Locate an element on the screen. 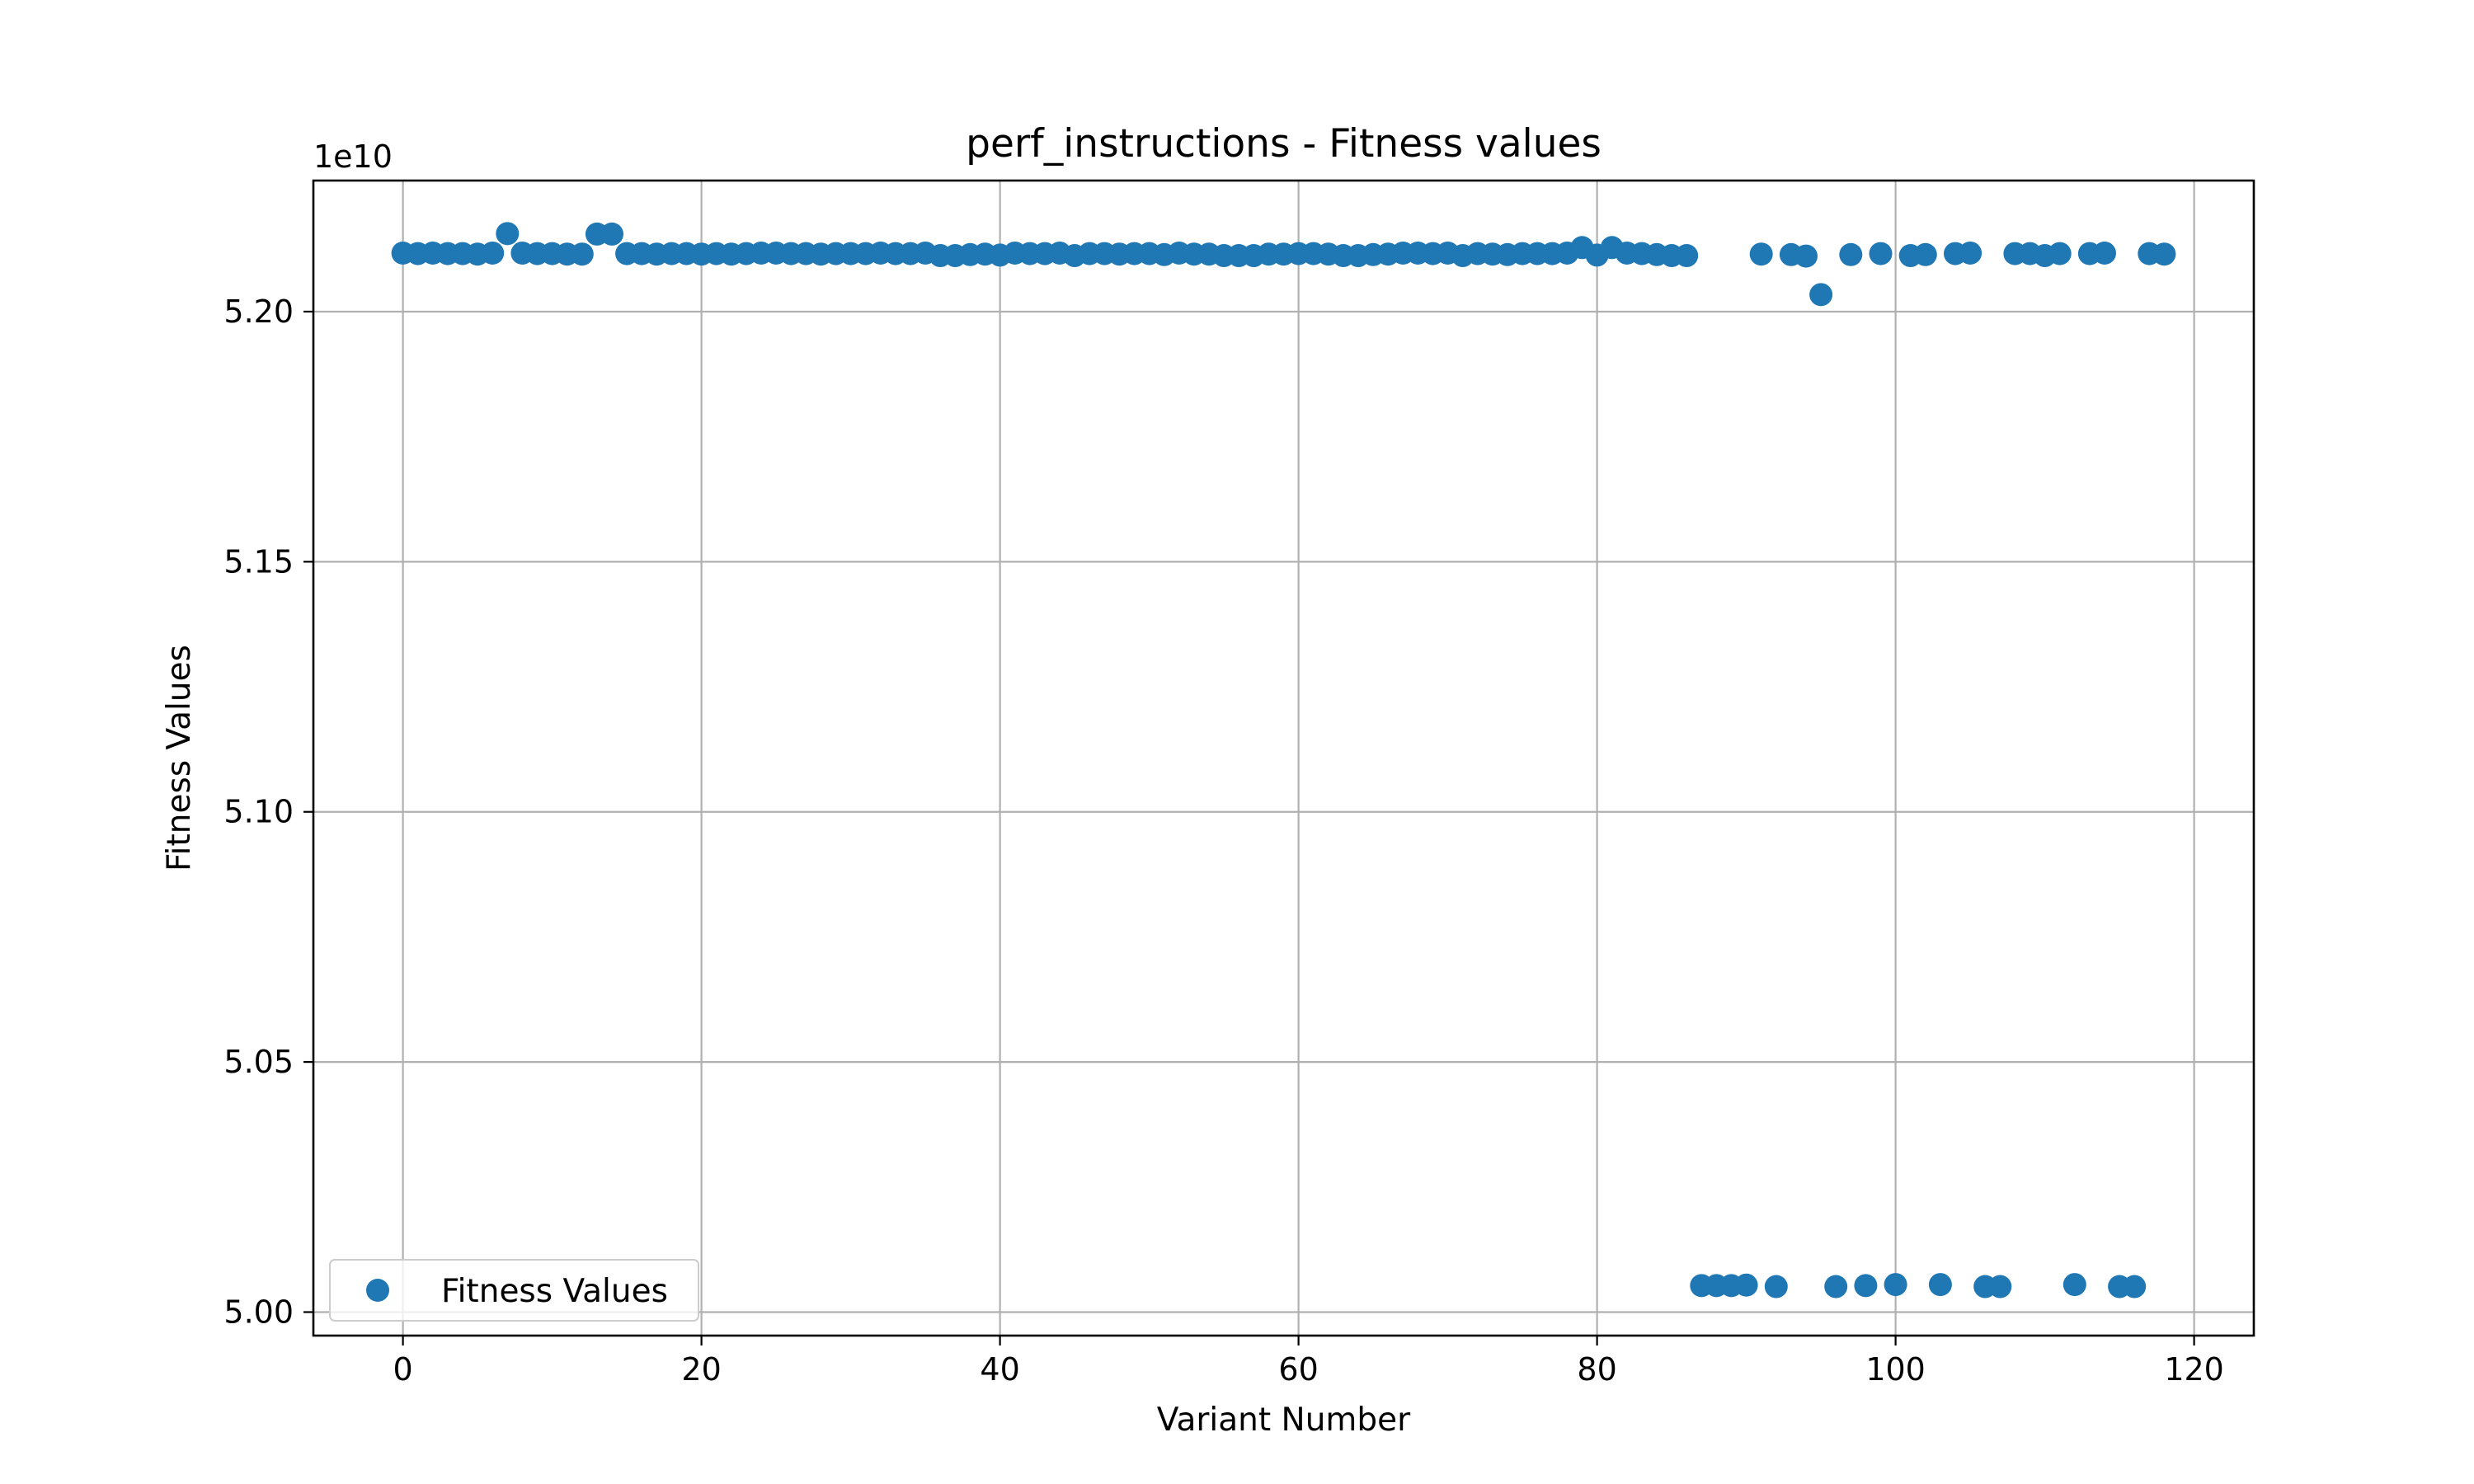 The image size is (2474, 1484). y-tick-label: 5.00 is located at coordinates (258, 1312).